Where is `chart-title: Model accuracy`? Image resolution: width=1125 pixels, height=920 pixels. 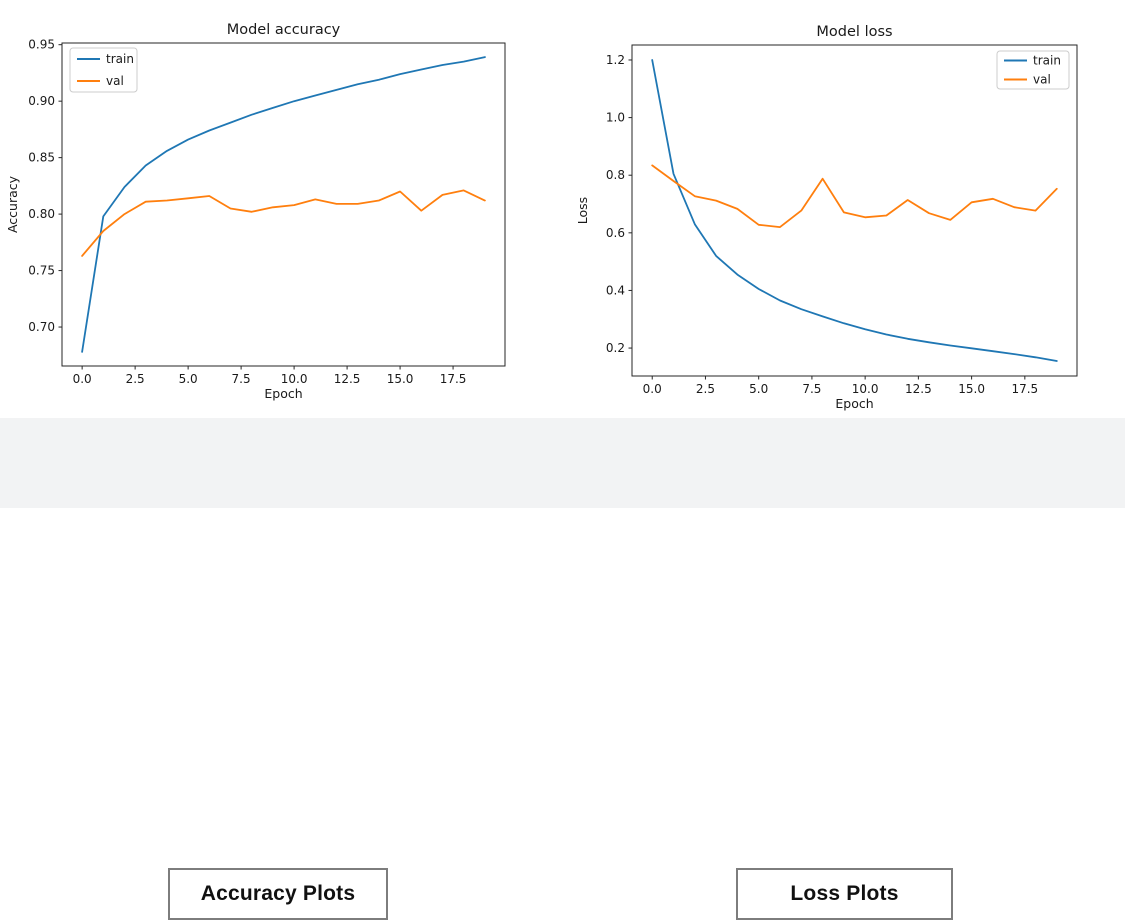
chart-title: Model accuracy is located at coordinates (284, 30).